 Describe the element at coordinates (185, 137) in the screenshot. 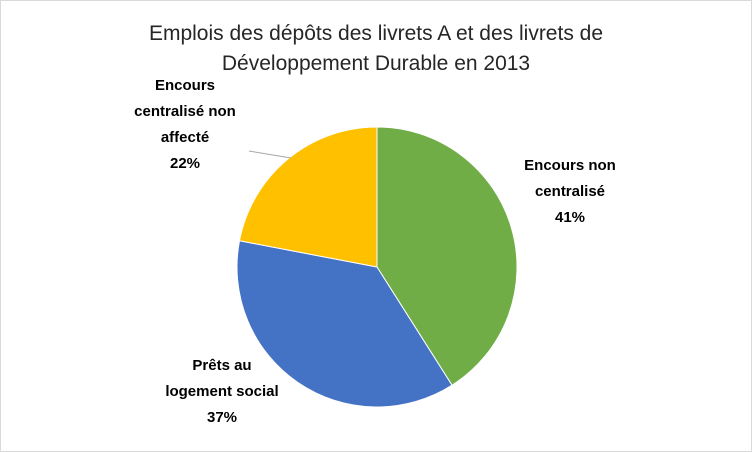

I see `slice-label-3-line-3: affecté` at that location.